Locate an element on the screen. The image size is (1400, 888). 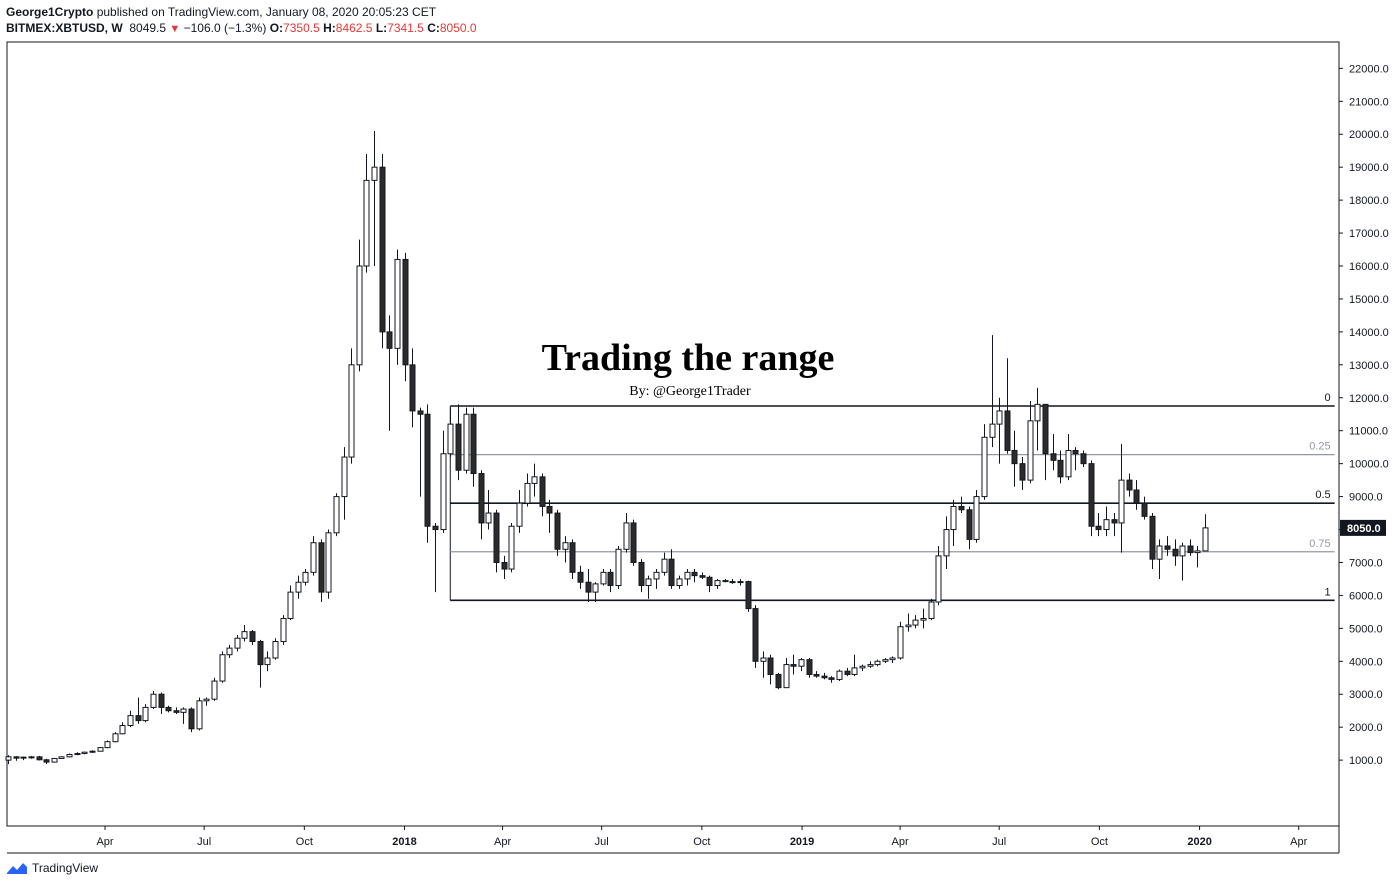
price-tick-label: 20000.0 is located at coordinates (1369, 135).